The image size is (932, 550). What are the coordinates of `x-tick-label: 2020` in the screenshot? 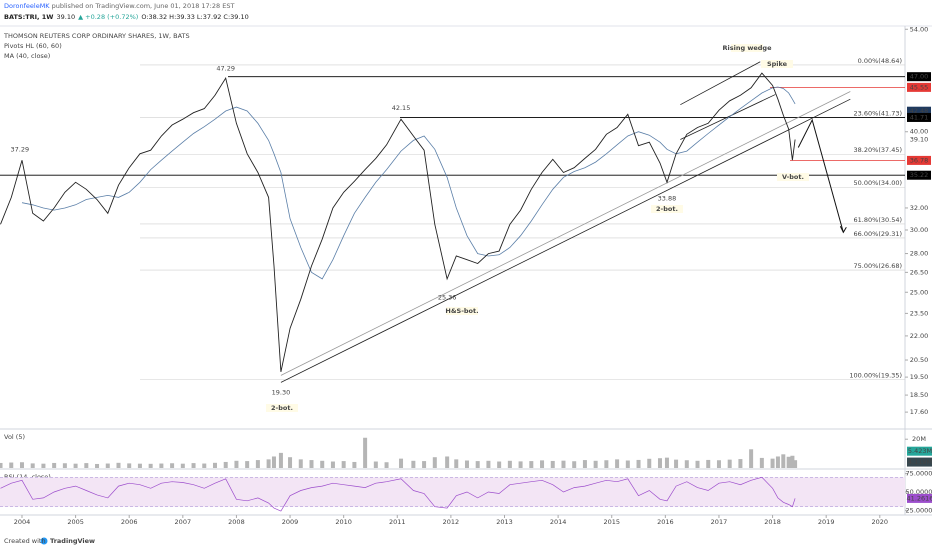 It's located at (880, 522).